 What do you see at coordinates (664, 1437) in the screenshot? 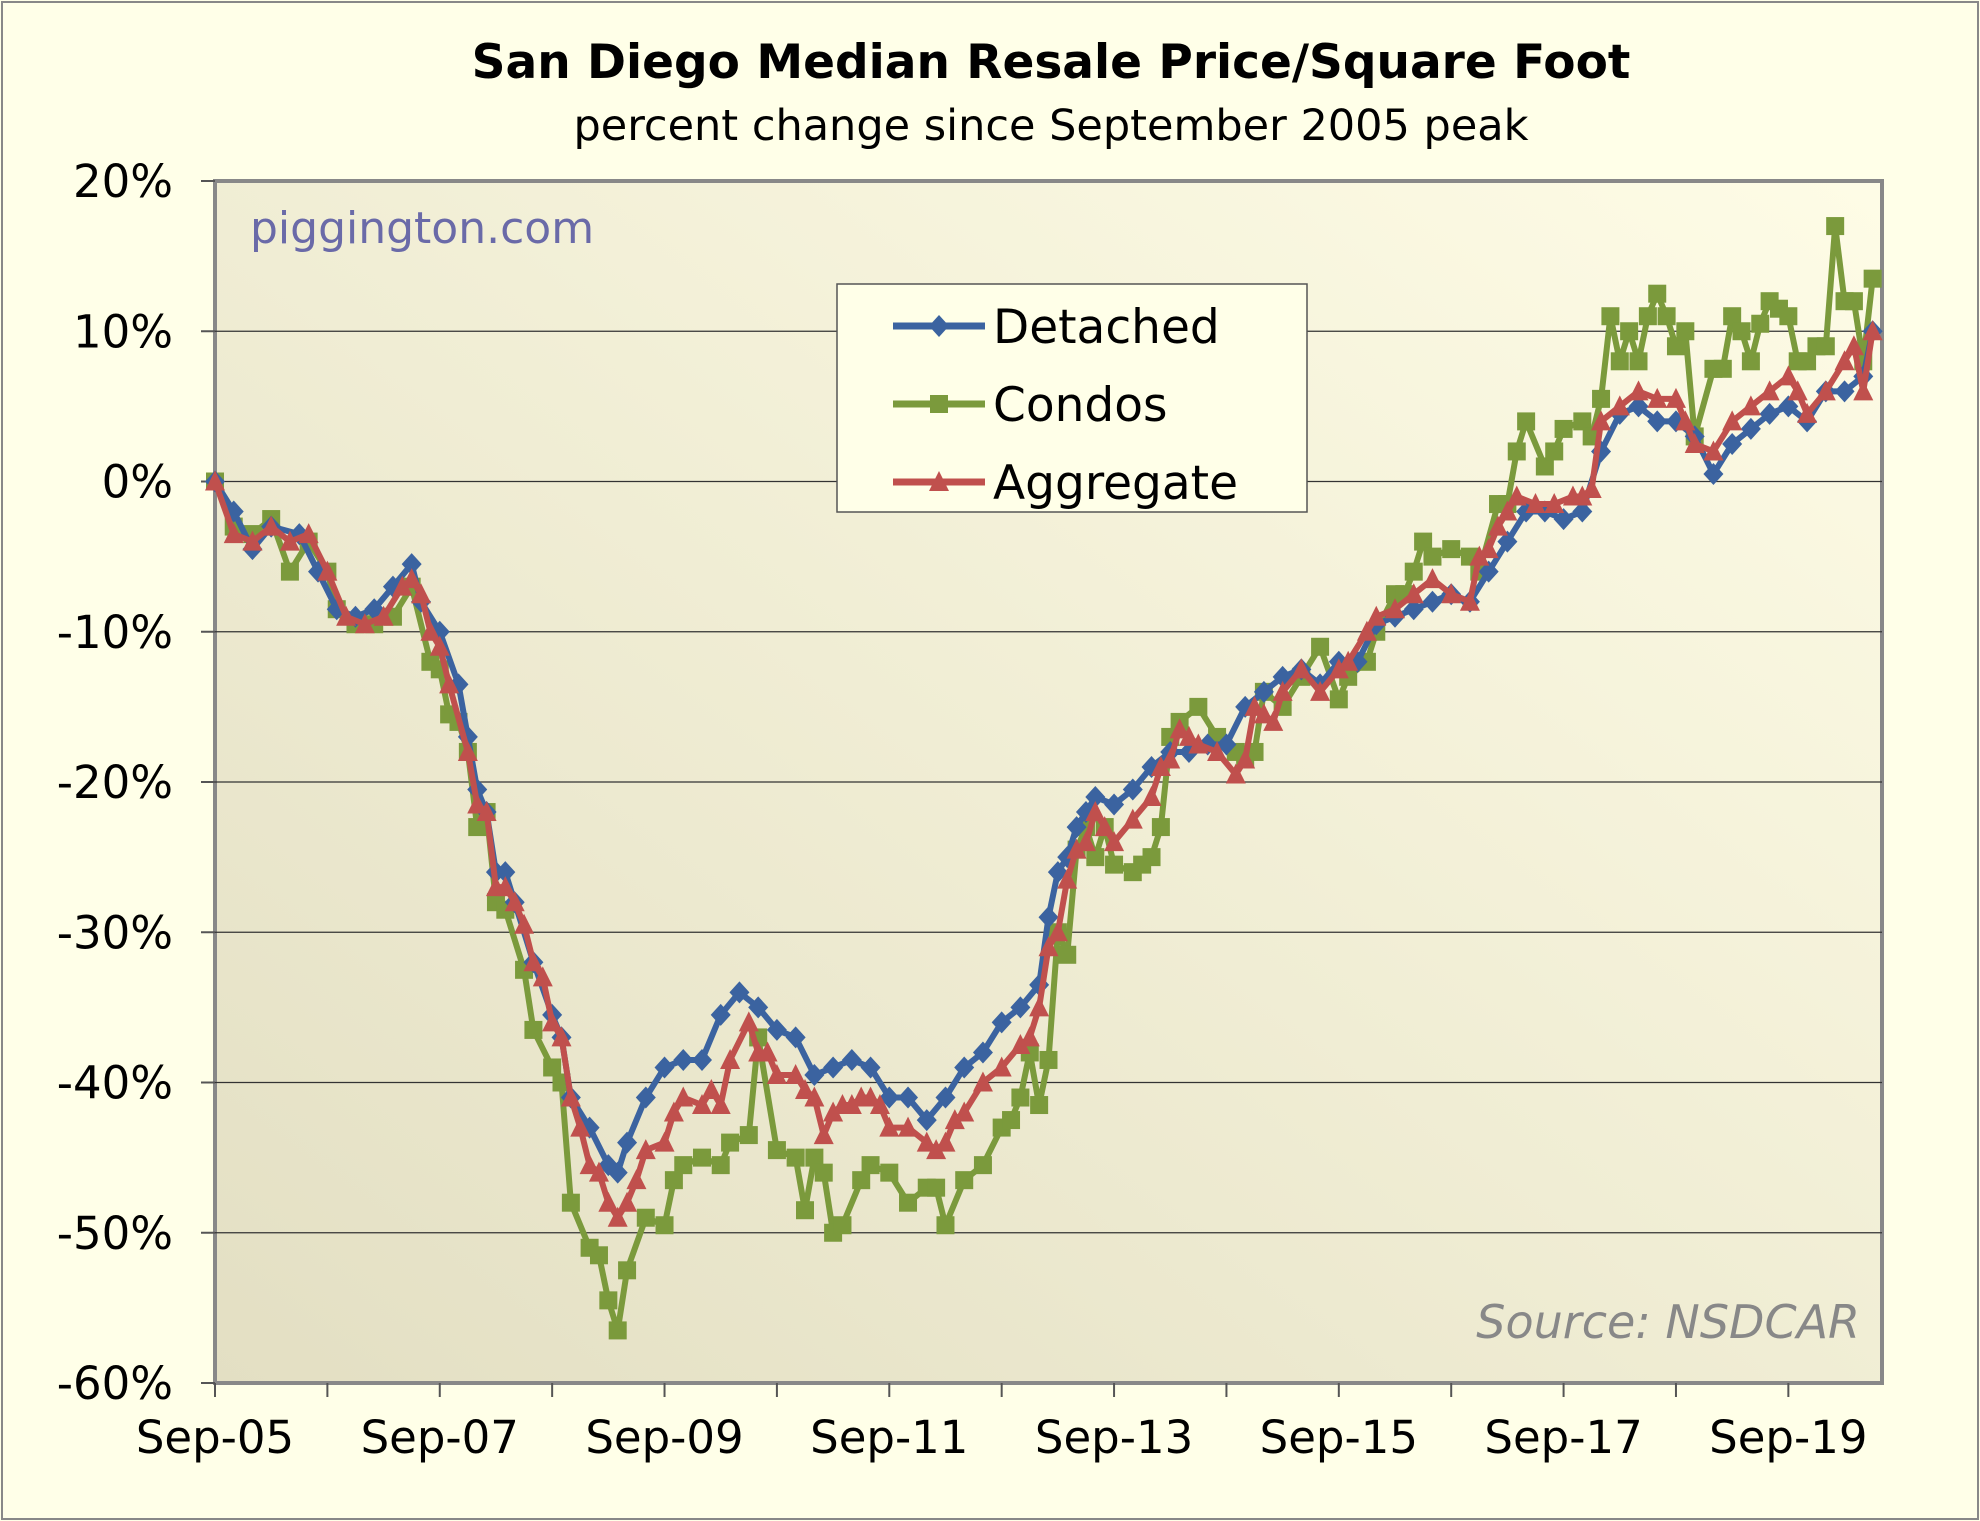
I see `x-tick-label: Sep-09` at bounding box center [664, 1437].